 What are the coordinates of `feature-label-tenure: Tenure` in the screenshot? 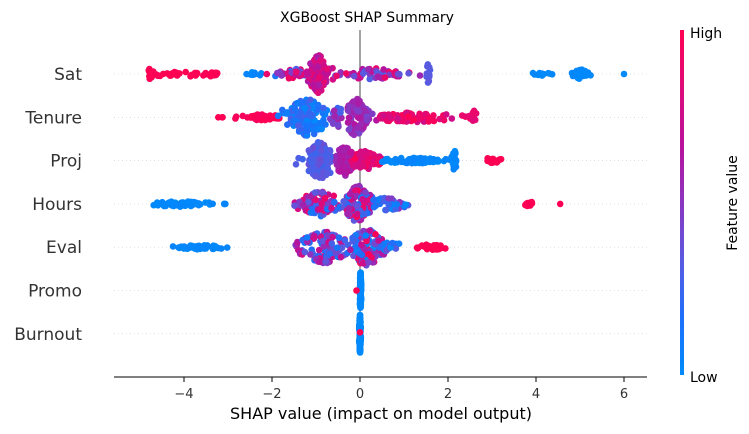 It's located at (53, 118).